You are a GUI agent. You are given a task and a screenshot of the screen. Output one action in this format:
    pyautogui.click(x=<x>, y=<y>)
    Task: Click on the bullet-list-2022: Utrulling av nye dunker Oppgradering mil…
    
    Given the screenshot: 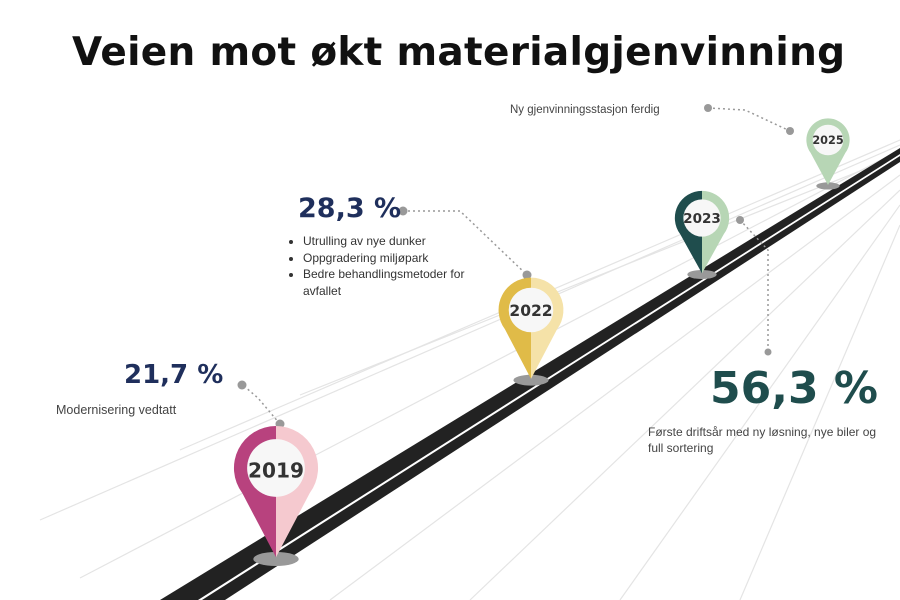 What is the action you would take?
    pyautogui.click(x=395, y=266)
    